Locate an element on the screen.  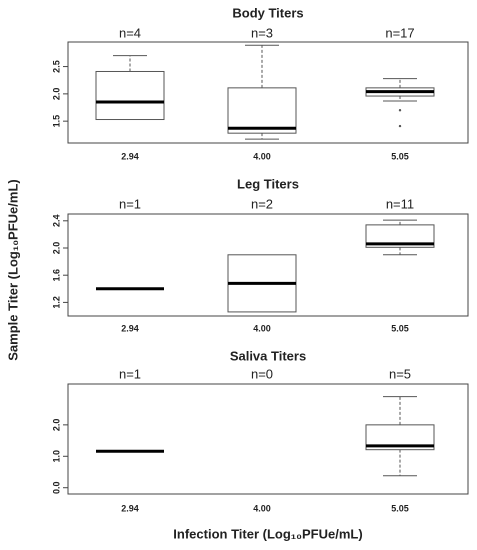
annotation: n=2 is located at coordinates (262, 203).